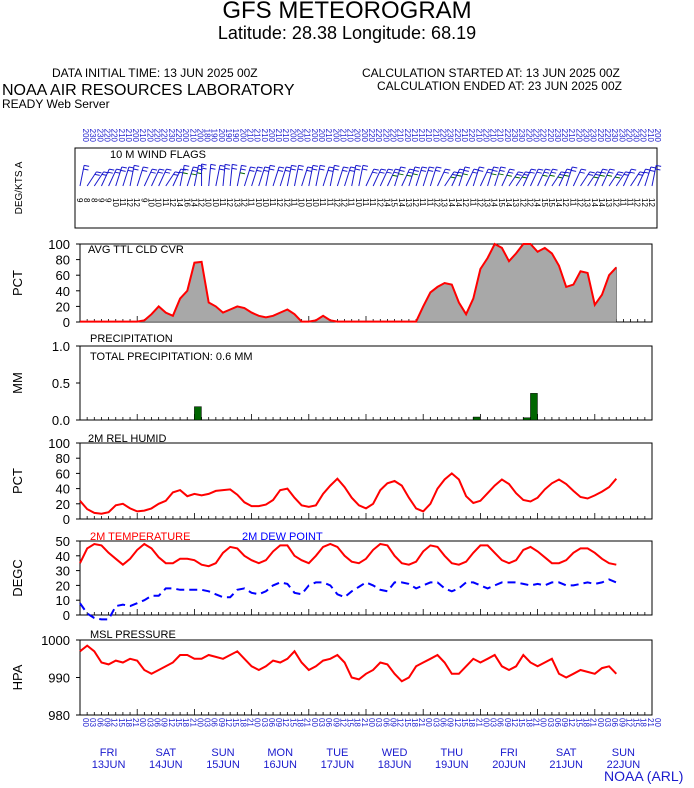  Describe the element at coordinates (55, 640) in the screenshot. I see `y-tick-label: 1000` at that location.